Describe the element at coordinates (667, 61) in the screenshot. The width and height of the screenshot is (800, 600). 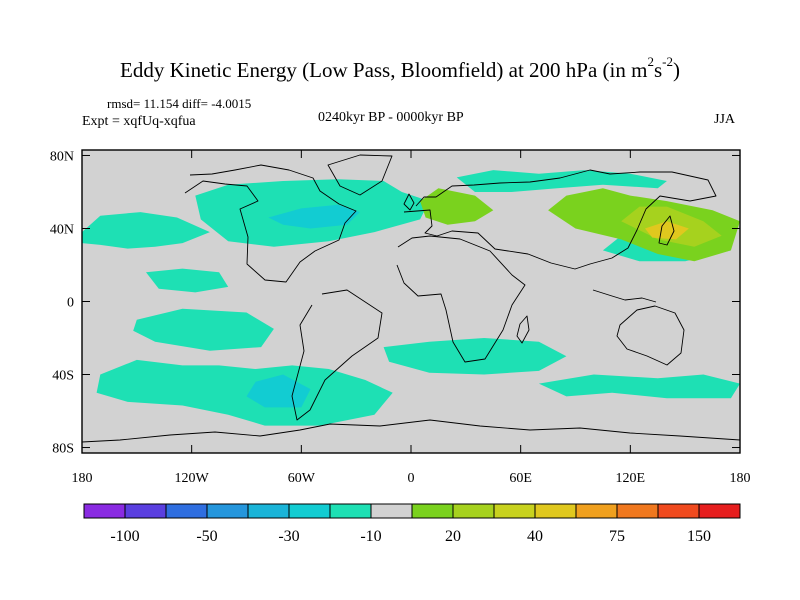
I see `unit-exponent-2: -2` at that location.